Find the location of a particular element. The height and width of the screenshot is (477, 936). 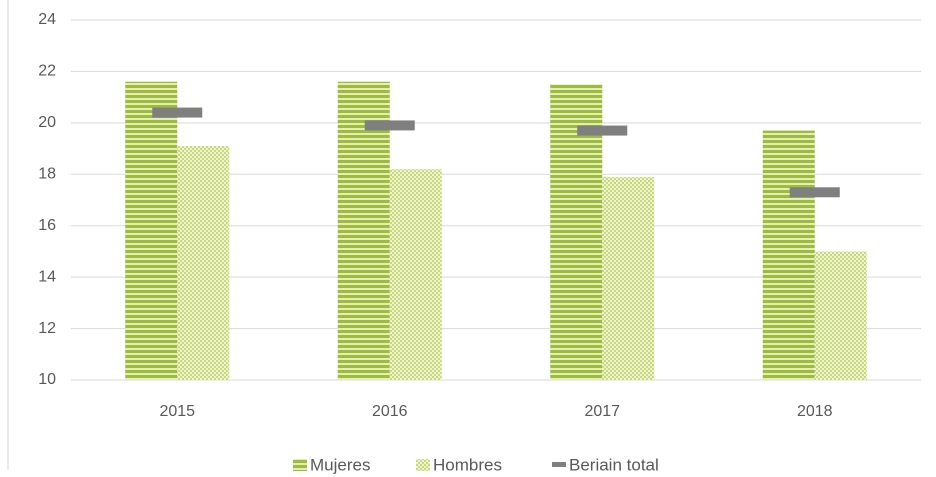

x-tick-label: 2017 is located at coordinates (602, 411).